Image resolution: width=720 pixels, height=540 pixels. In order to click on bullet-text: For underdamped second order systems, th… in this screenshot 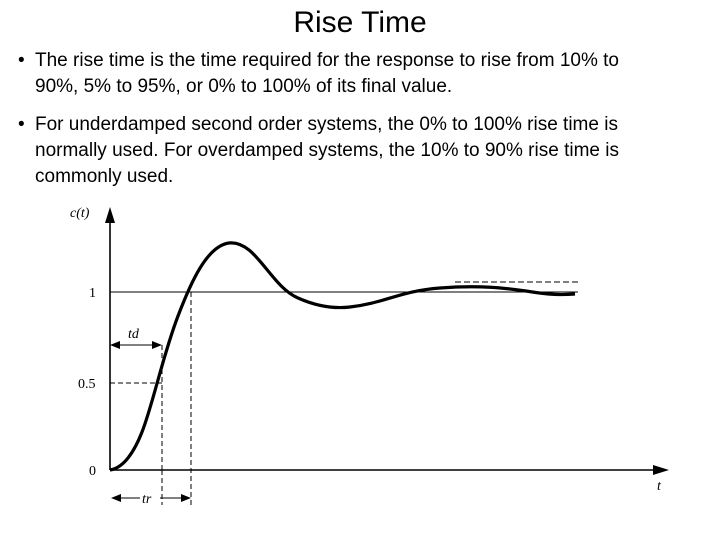, I will do `click(327, 150)`.